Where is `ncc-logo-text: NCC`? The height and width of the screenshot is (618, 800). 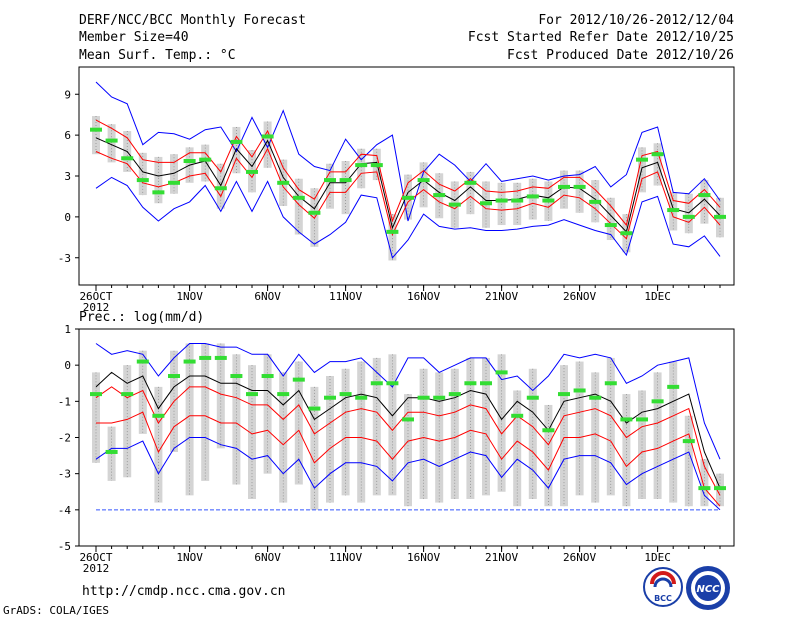
ncc-logo-text: NCC is located at coordinates (708, 589).